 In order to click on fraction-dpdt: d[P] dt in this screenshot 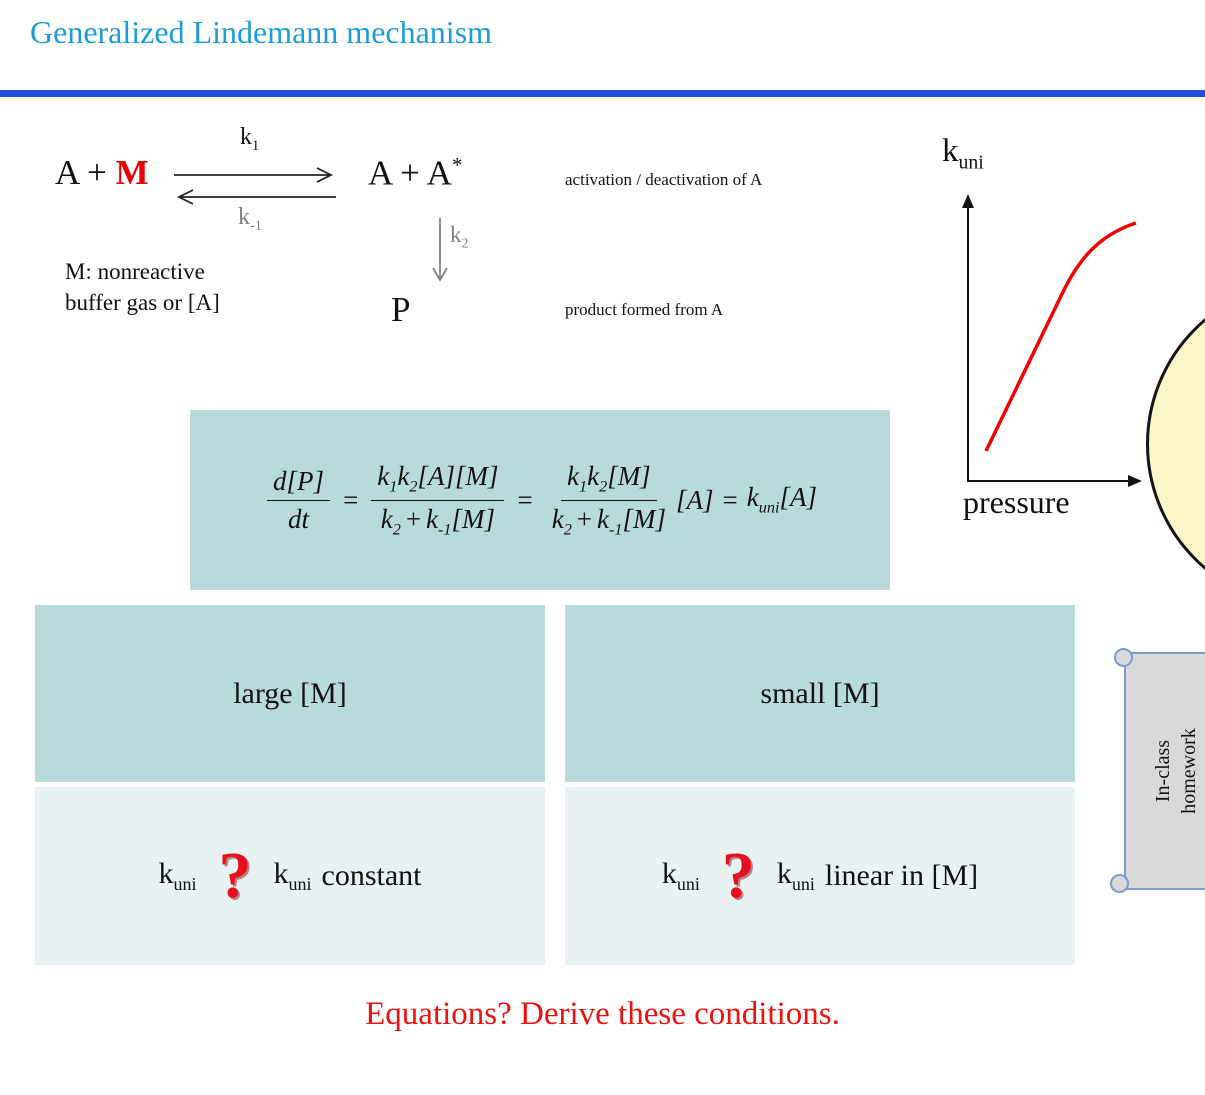, I will do `click(299, 500)`.